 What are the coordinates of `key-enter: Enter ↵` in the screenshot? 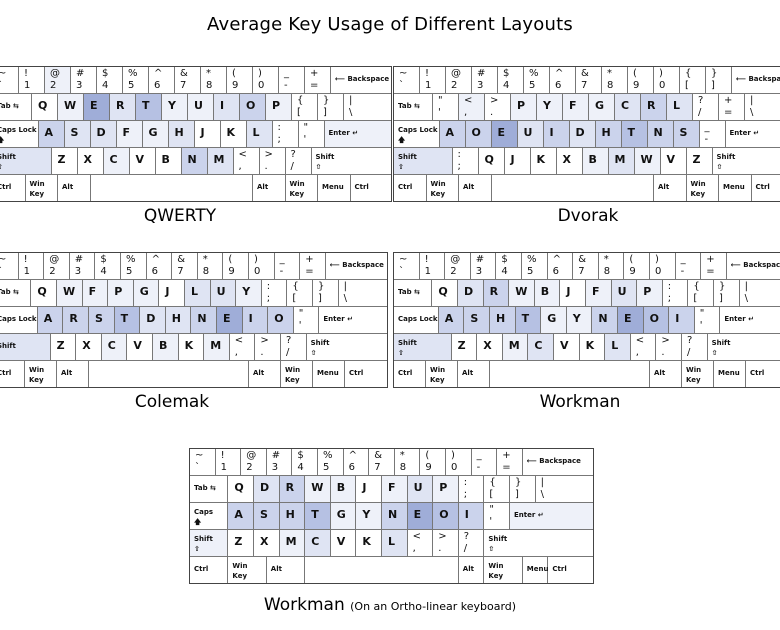 It's located at (750, 320).